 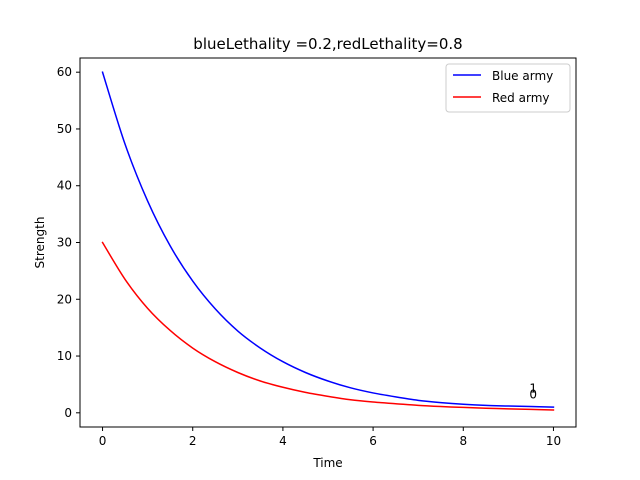 I want to click on x-tick-label: 10, so click(x=553, y=441).